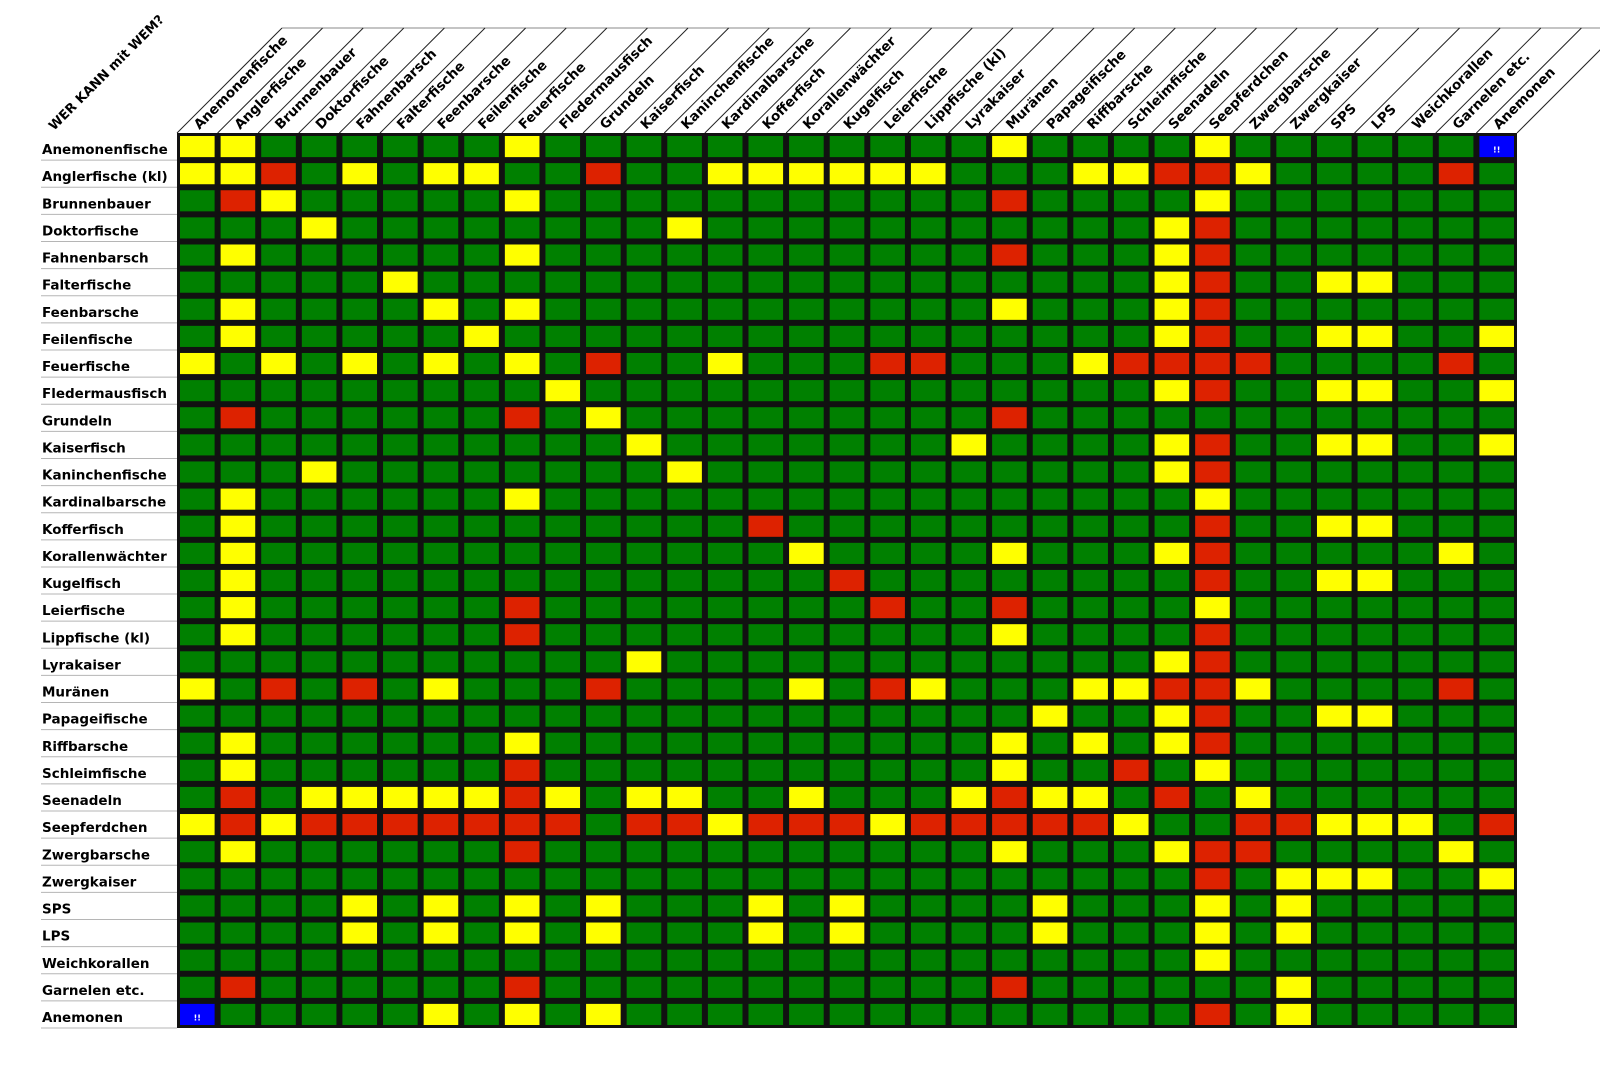 The image size is (1600, 1084). I want to click on column-header-lines, so click(888, 80).